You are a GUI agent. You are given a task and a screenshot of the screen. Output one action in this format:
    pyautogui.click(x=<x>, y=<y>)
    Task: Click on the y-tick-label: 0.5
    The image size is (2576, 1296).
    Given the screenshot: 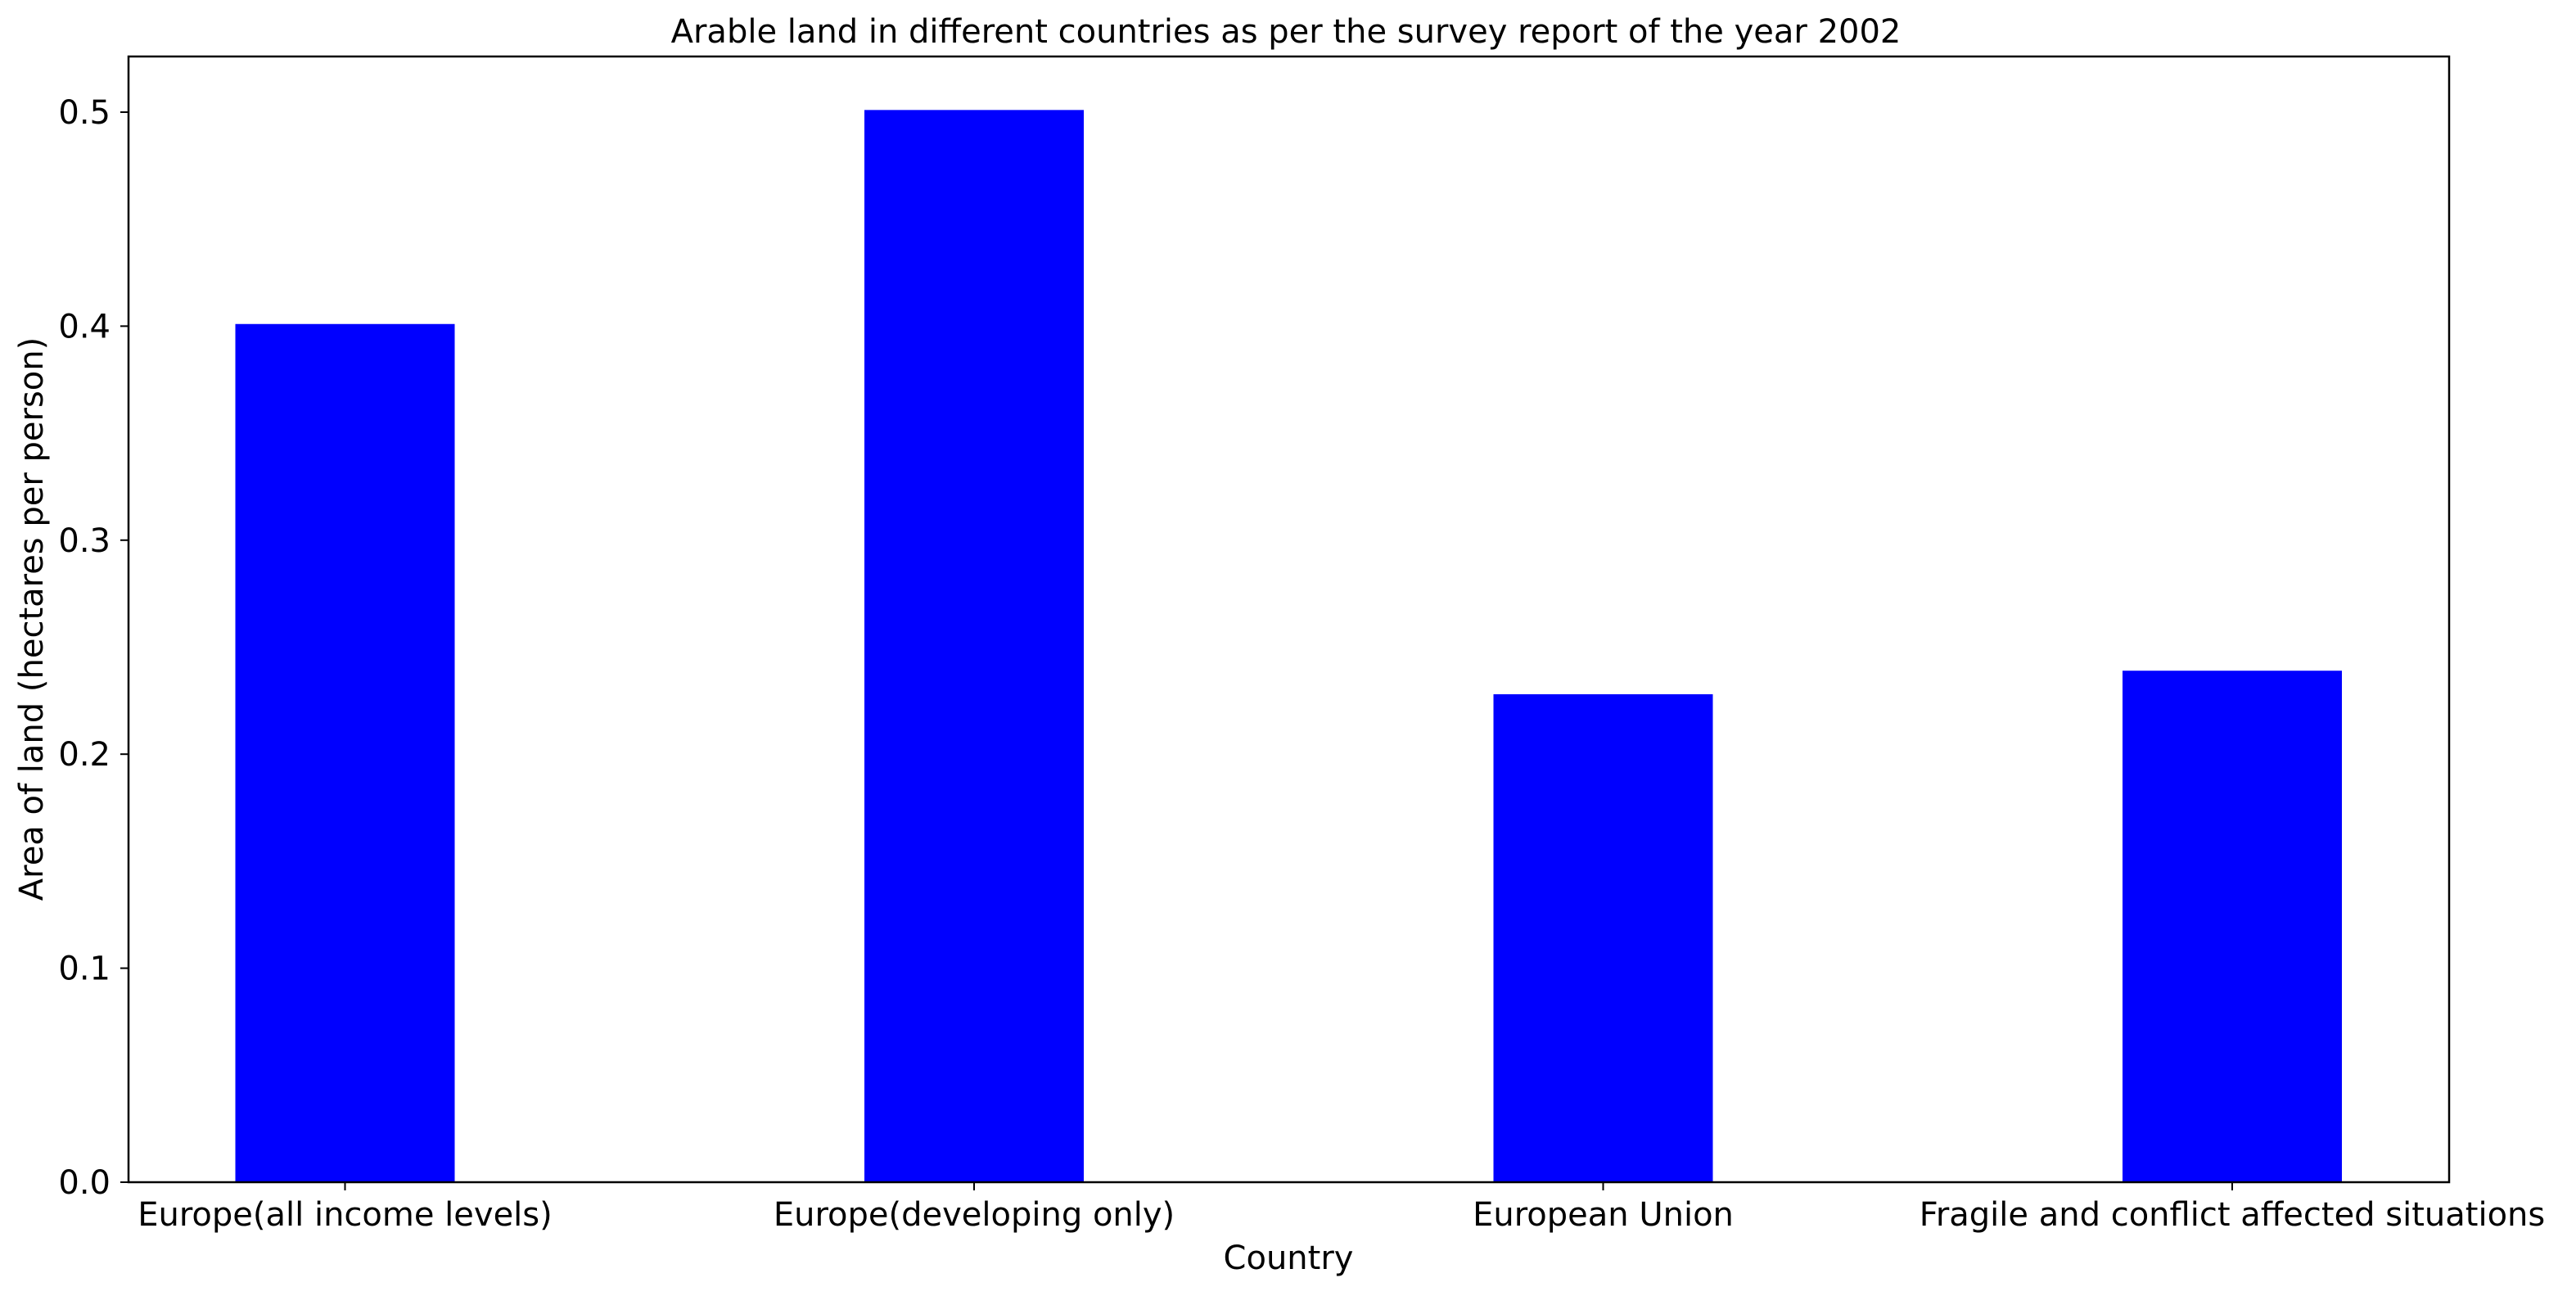 What is the action you would take?
    pyautogui.click(x=84, y=113)
    